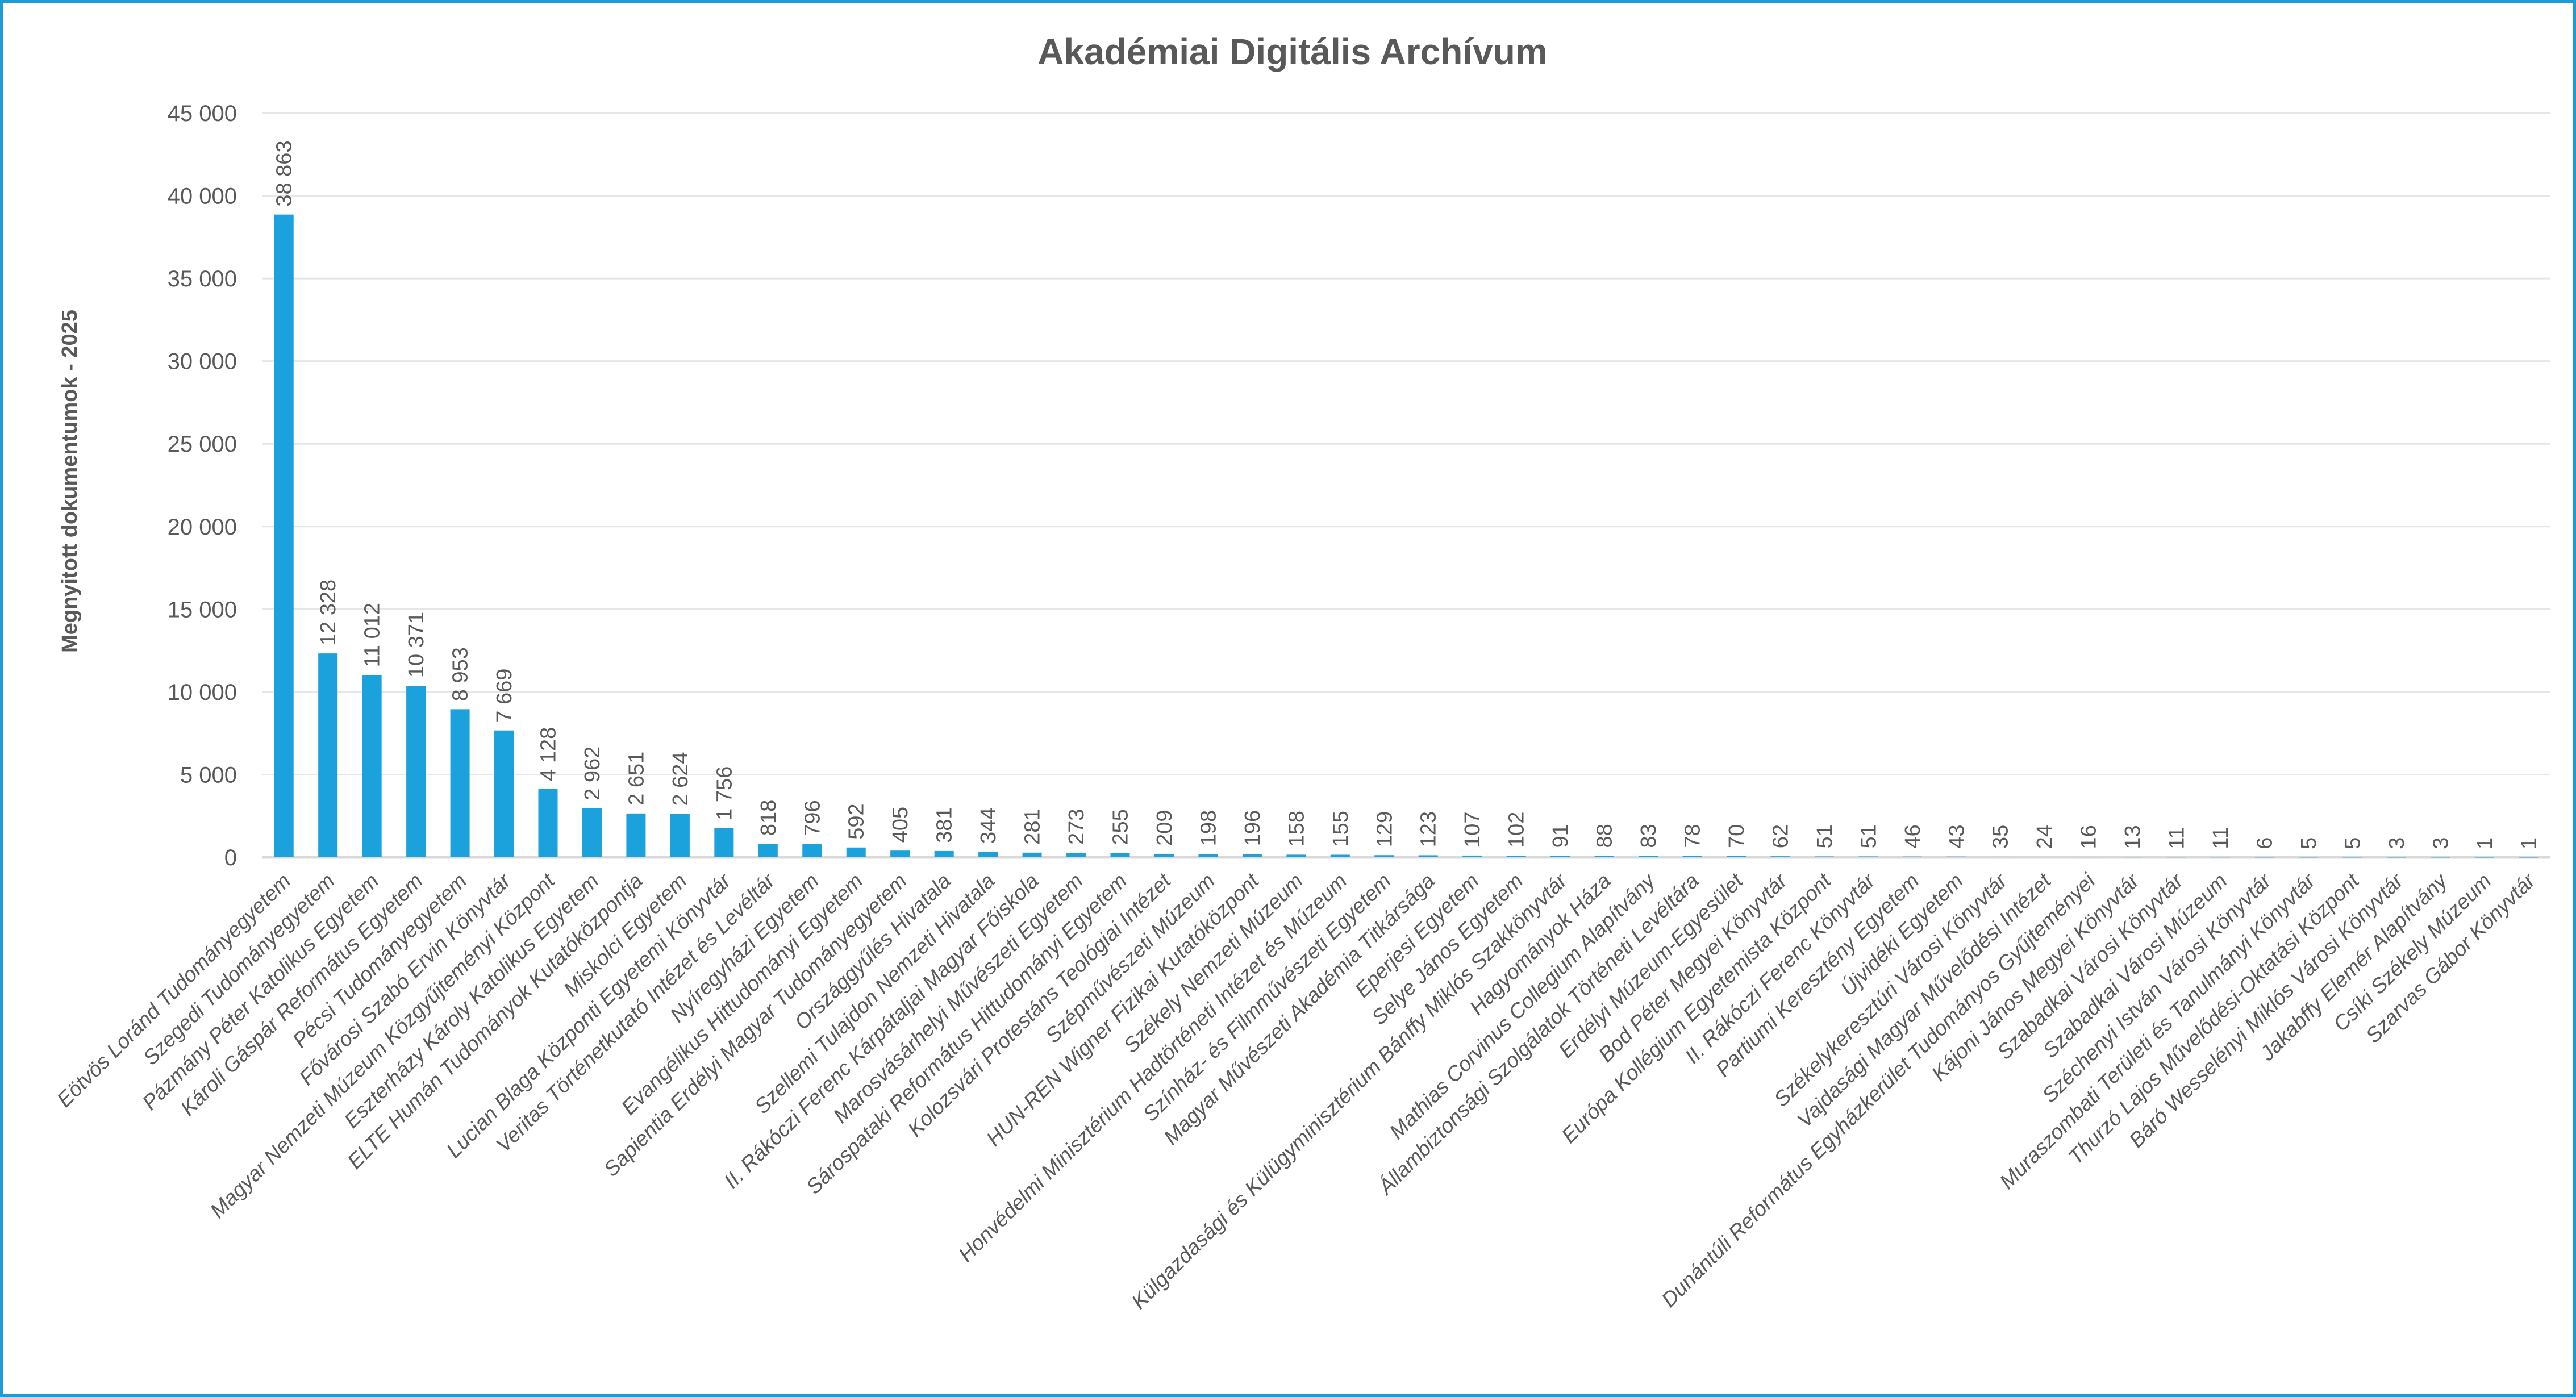 The height and width of the screenshot is (1397, 2576). What do you see at coordinates (70, 482) in the screenshot?
I see `y-axis-title: Megnyitott dokumentumok - 2025` at bounding box center [70, 482].